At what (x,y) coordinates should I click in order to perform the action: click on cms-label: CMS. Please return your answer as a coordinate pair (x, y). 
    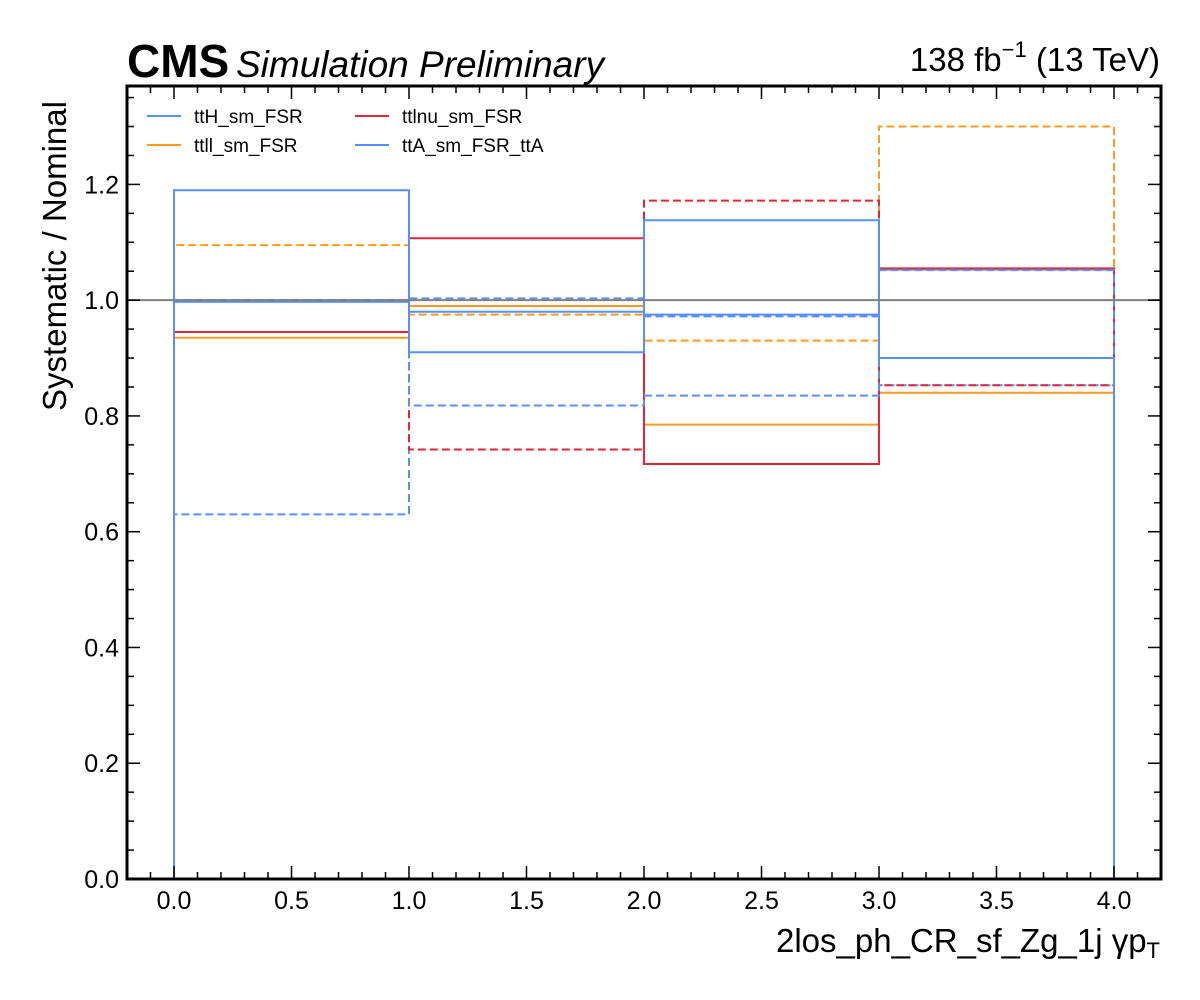
    Looking at the image, I should click on (178, 61).